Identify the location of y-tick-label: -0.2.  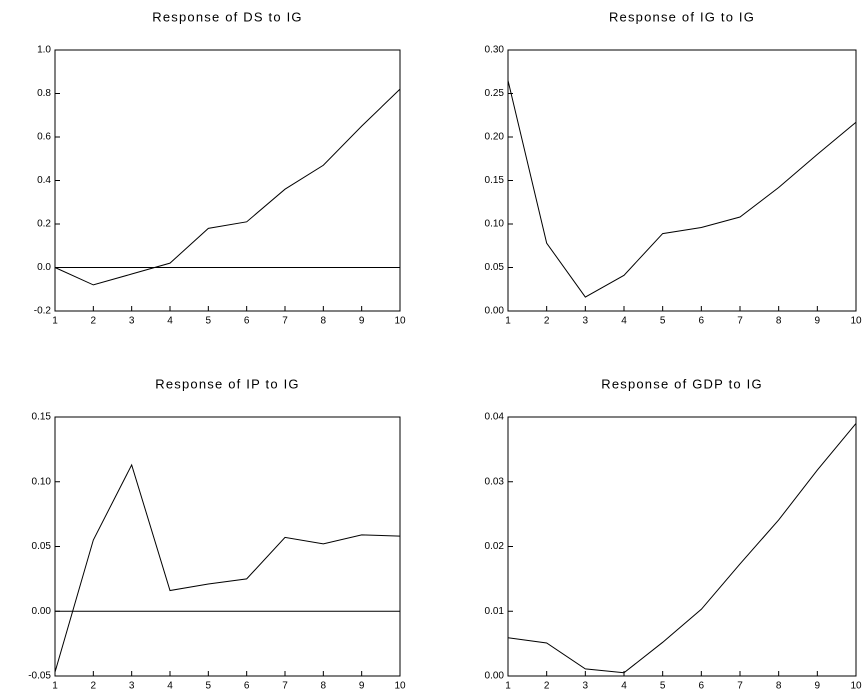
(43, 311).